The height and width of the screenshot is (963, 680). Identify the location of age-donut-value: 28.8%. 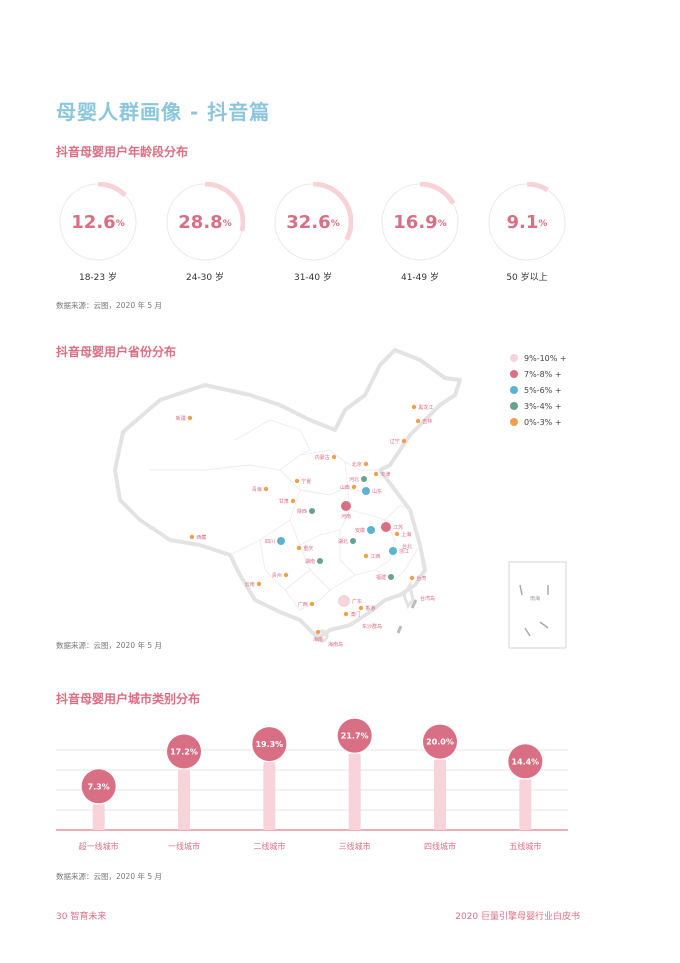
(205, 222).